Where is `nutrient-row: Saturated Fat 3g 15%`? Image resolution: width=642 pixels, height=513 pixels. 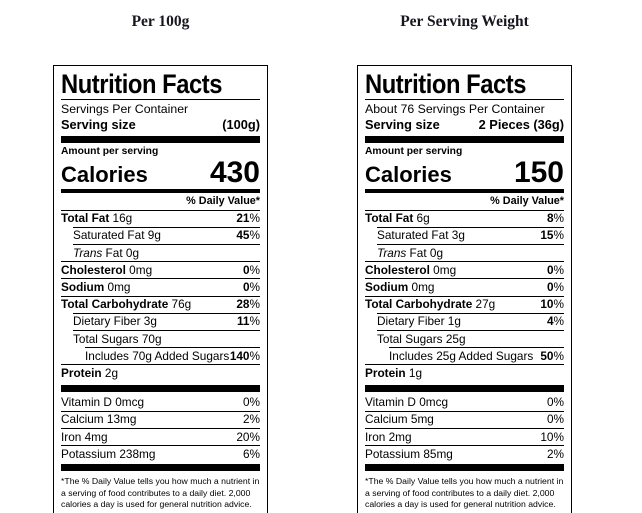 nutrient-row: Saturated Fat 3g 15% is located at coordinates (470, 235).